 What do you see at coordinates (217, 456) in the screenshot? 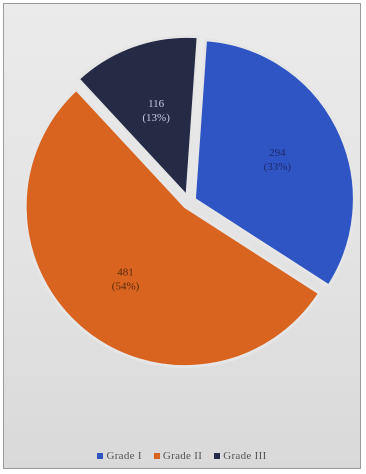
I see `legend-swatch-grade-iii` at bounding box center [217, 456].